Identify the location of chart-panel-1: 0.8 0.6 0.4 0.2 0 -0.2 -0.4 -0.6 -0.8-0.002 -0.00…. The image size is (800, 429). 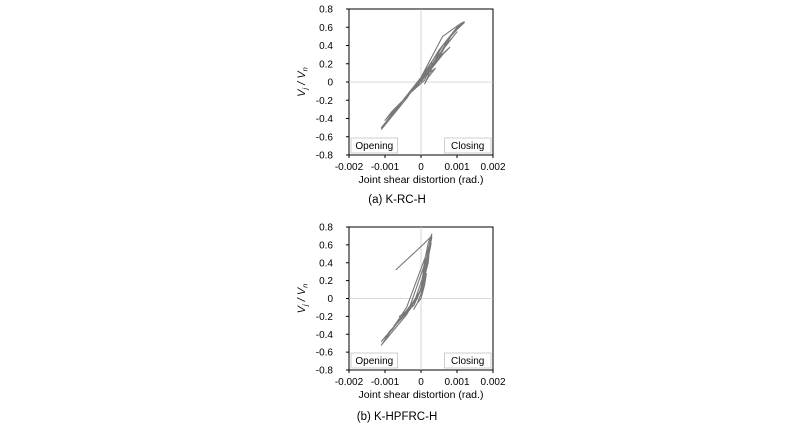
(401, 106).